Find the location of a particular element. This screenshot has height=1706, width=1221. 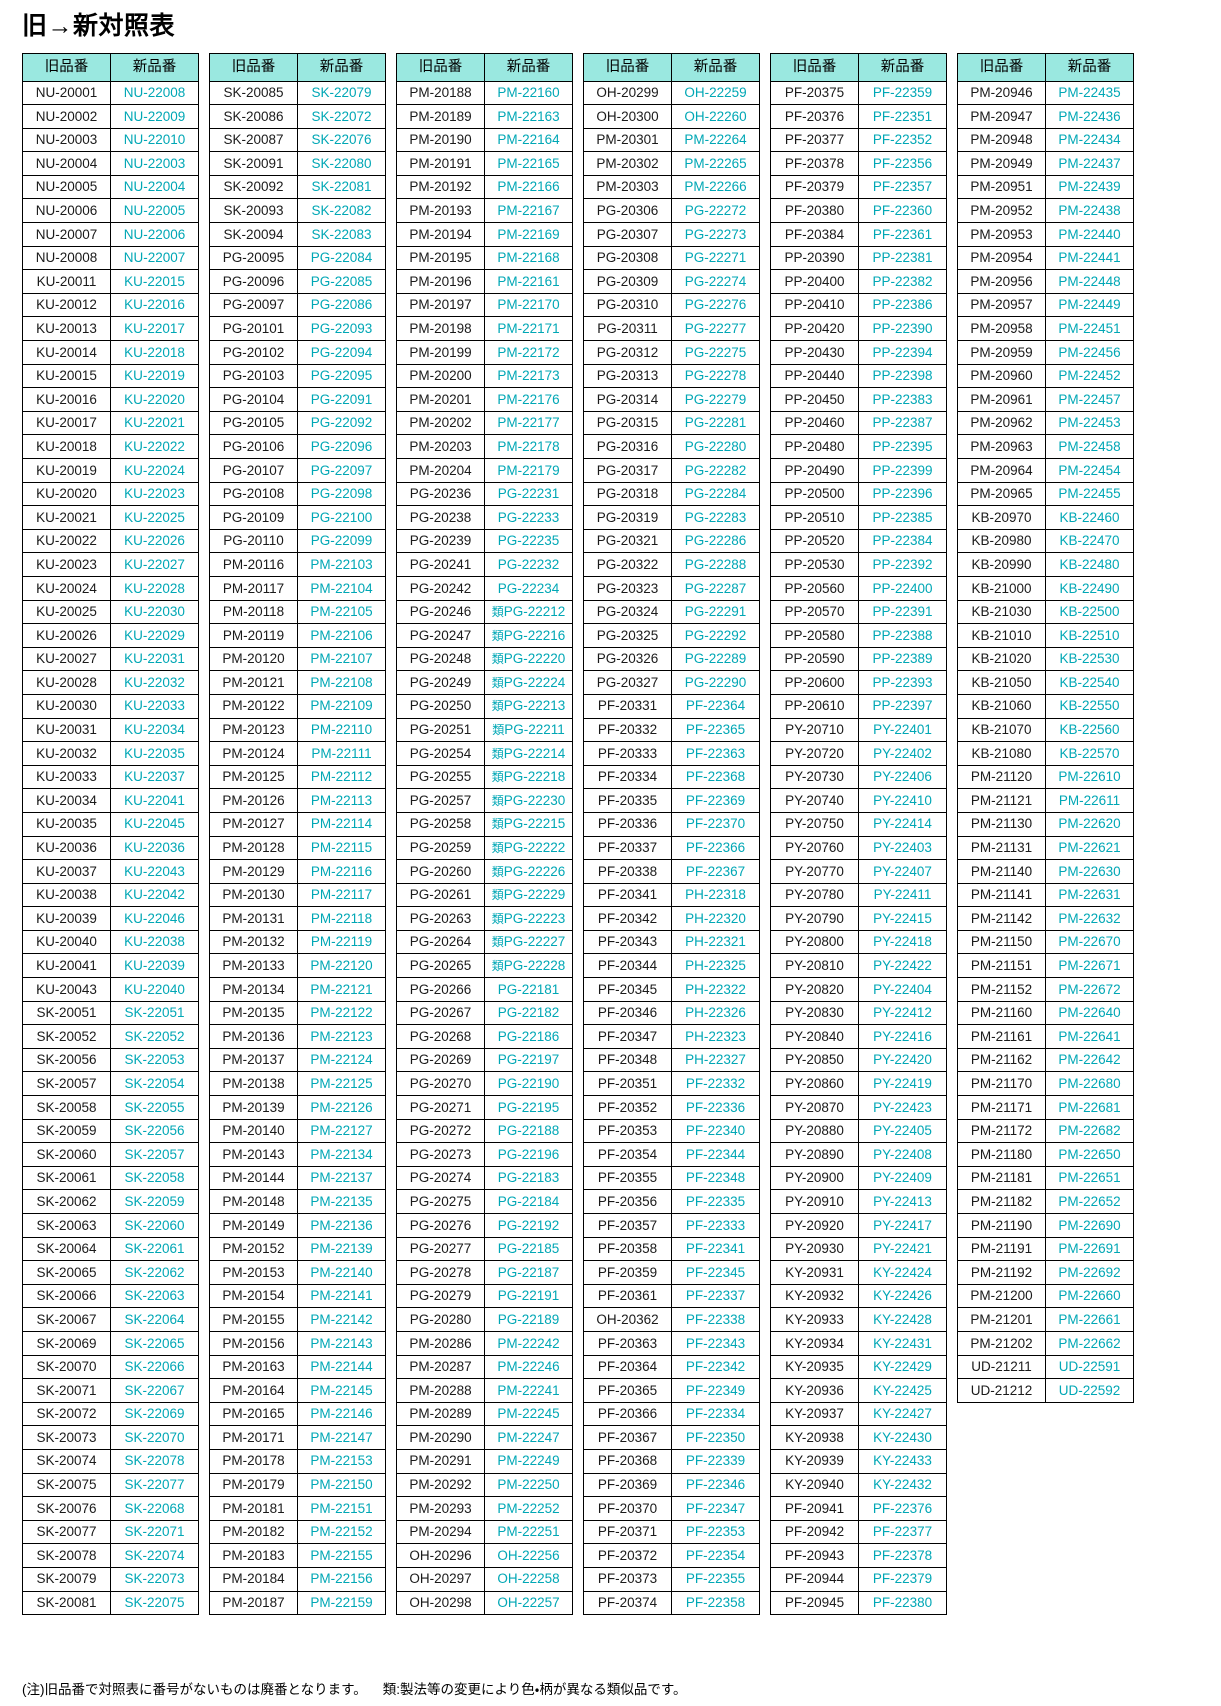

table-row: PP-20490 PP-22399 is located at coordinates (858, 470).